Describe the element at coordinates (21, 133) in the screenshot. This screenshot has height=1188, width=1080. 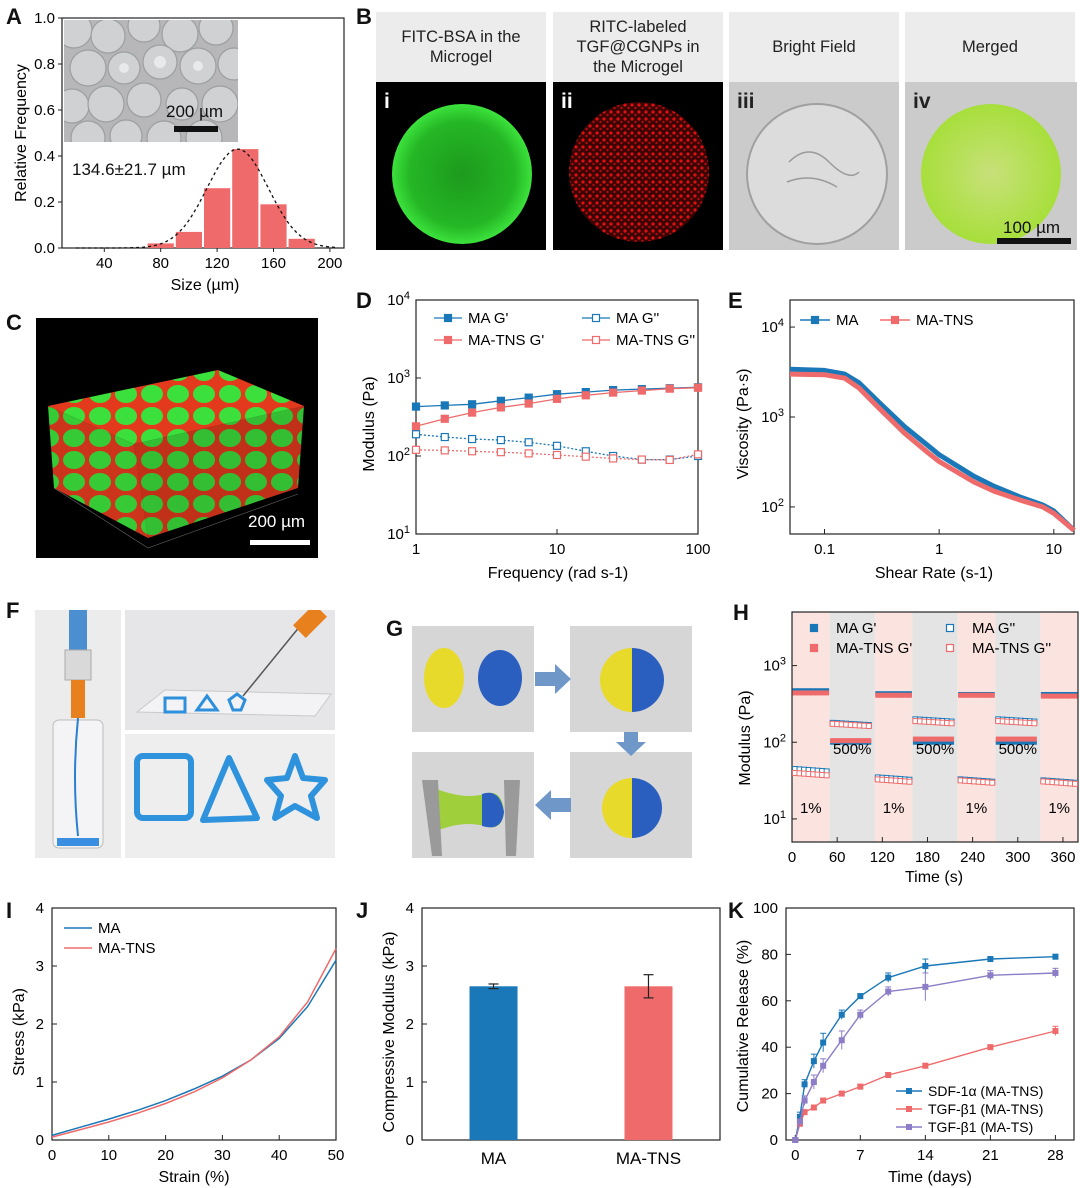
I see `y-axis-label-a: Relative Frequency` at that location.